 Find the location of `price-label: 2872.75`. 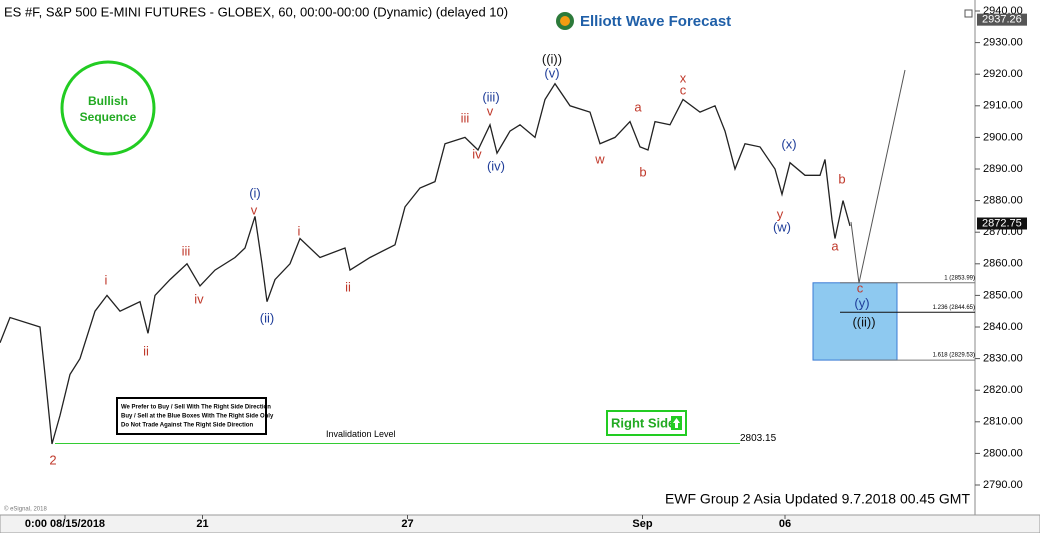

price-label: 2872.75 is located at coordinates (1002, 223).